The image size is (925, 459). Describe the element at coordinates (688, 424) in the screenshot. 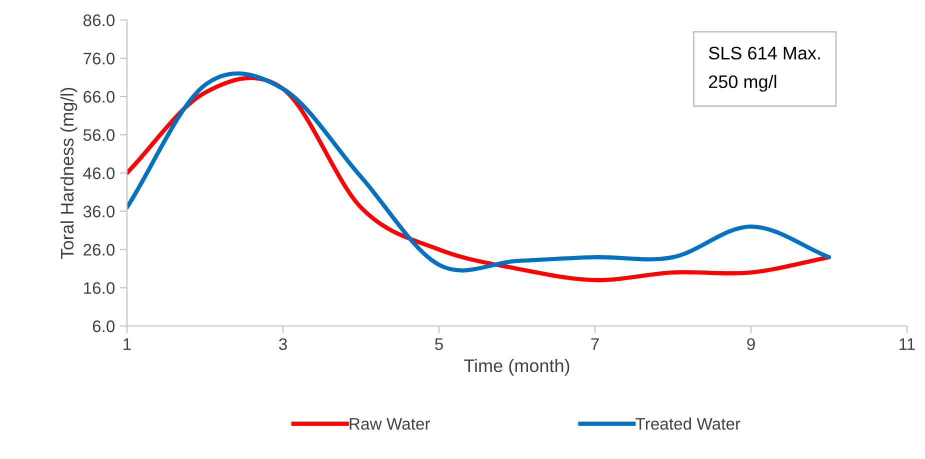

I see `legend-label: Treated Water` at that location.